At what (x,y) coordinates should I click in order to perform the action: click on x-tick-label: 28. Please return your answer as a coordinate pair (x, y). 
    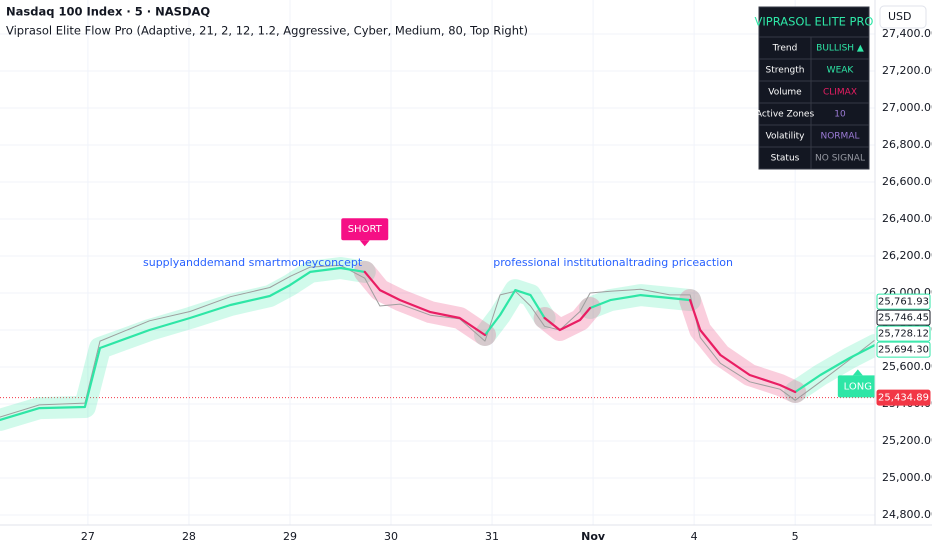
    Looking at the image, I should click on (189, 536).